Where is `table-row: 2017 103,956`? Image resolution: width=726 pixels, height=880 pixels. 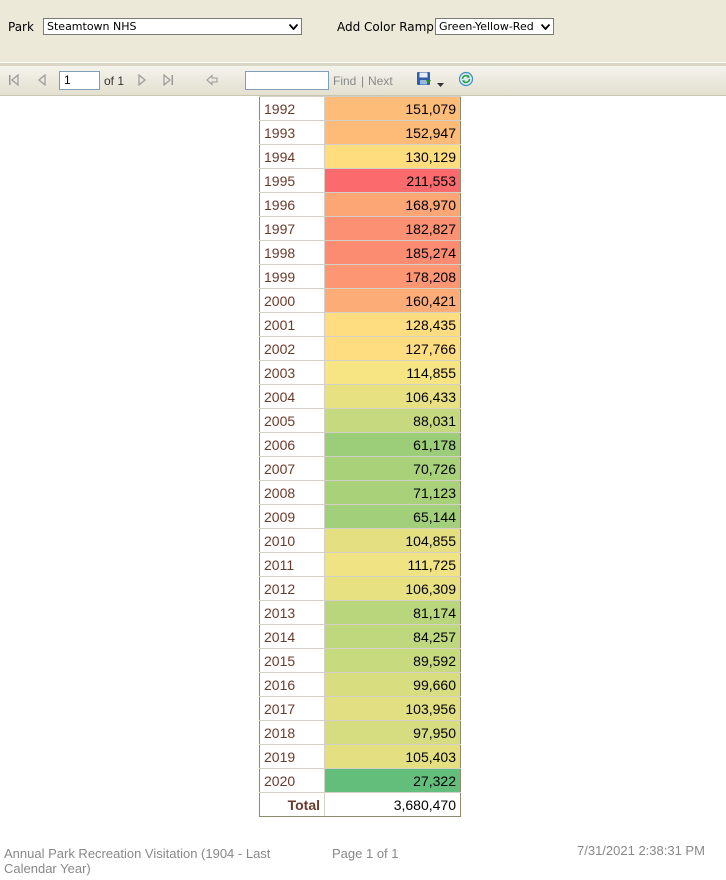 table-row: 2017 103,956 is located at coordinates (360, 708).